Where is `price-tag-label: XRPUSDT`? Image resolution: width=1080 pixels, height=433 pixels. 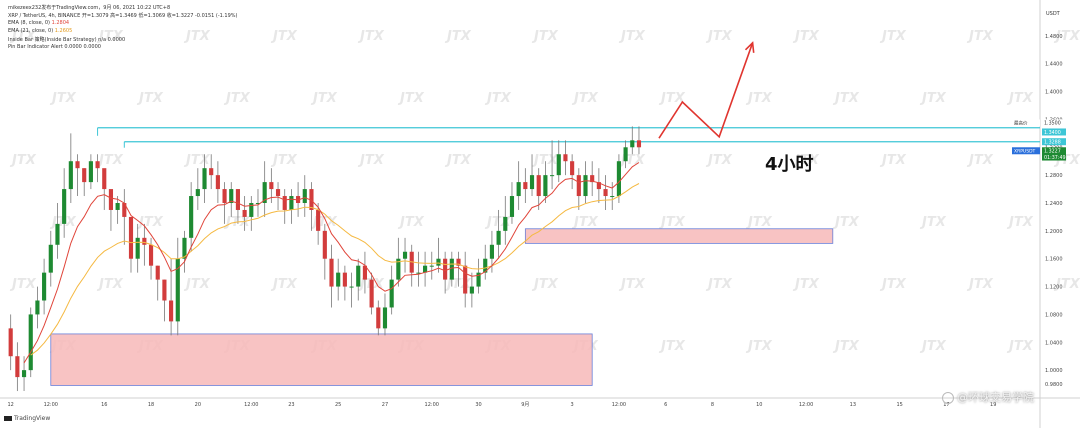
price-tag-label: XRPUSDT is located at coordinates (1025, 152).